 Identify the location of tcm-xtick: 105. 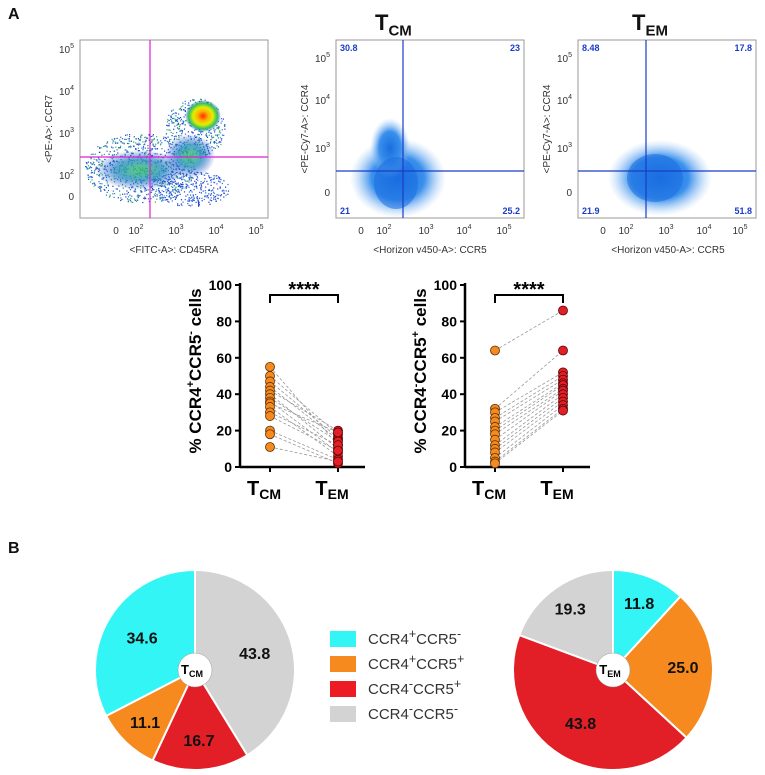
(503, 230).